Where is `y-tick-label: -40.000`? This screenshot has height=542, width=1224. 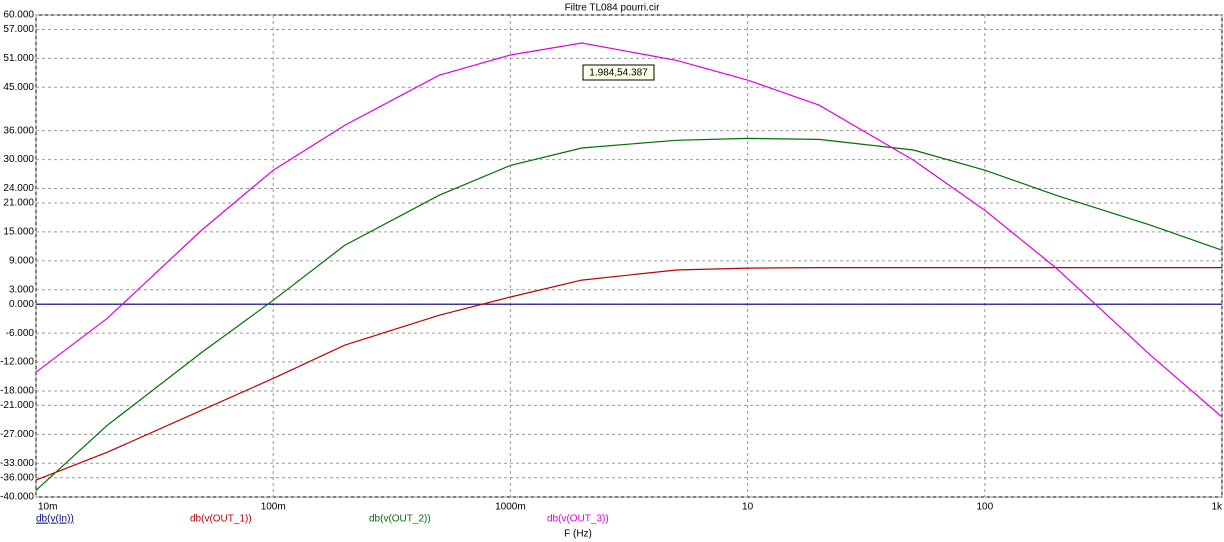
y-tick-label: -40.000 is located at coordinates (17, 497).